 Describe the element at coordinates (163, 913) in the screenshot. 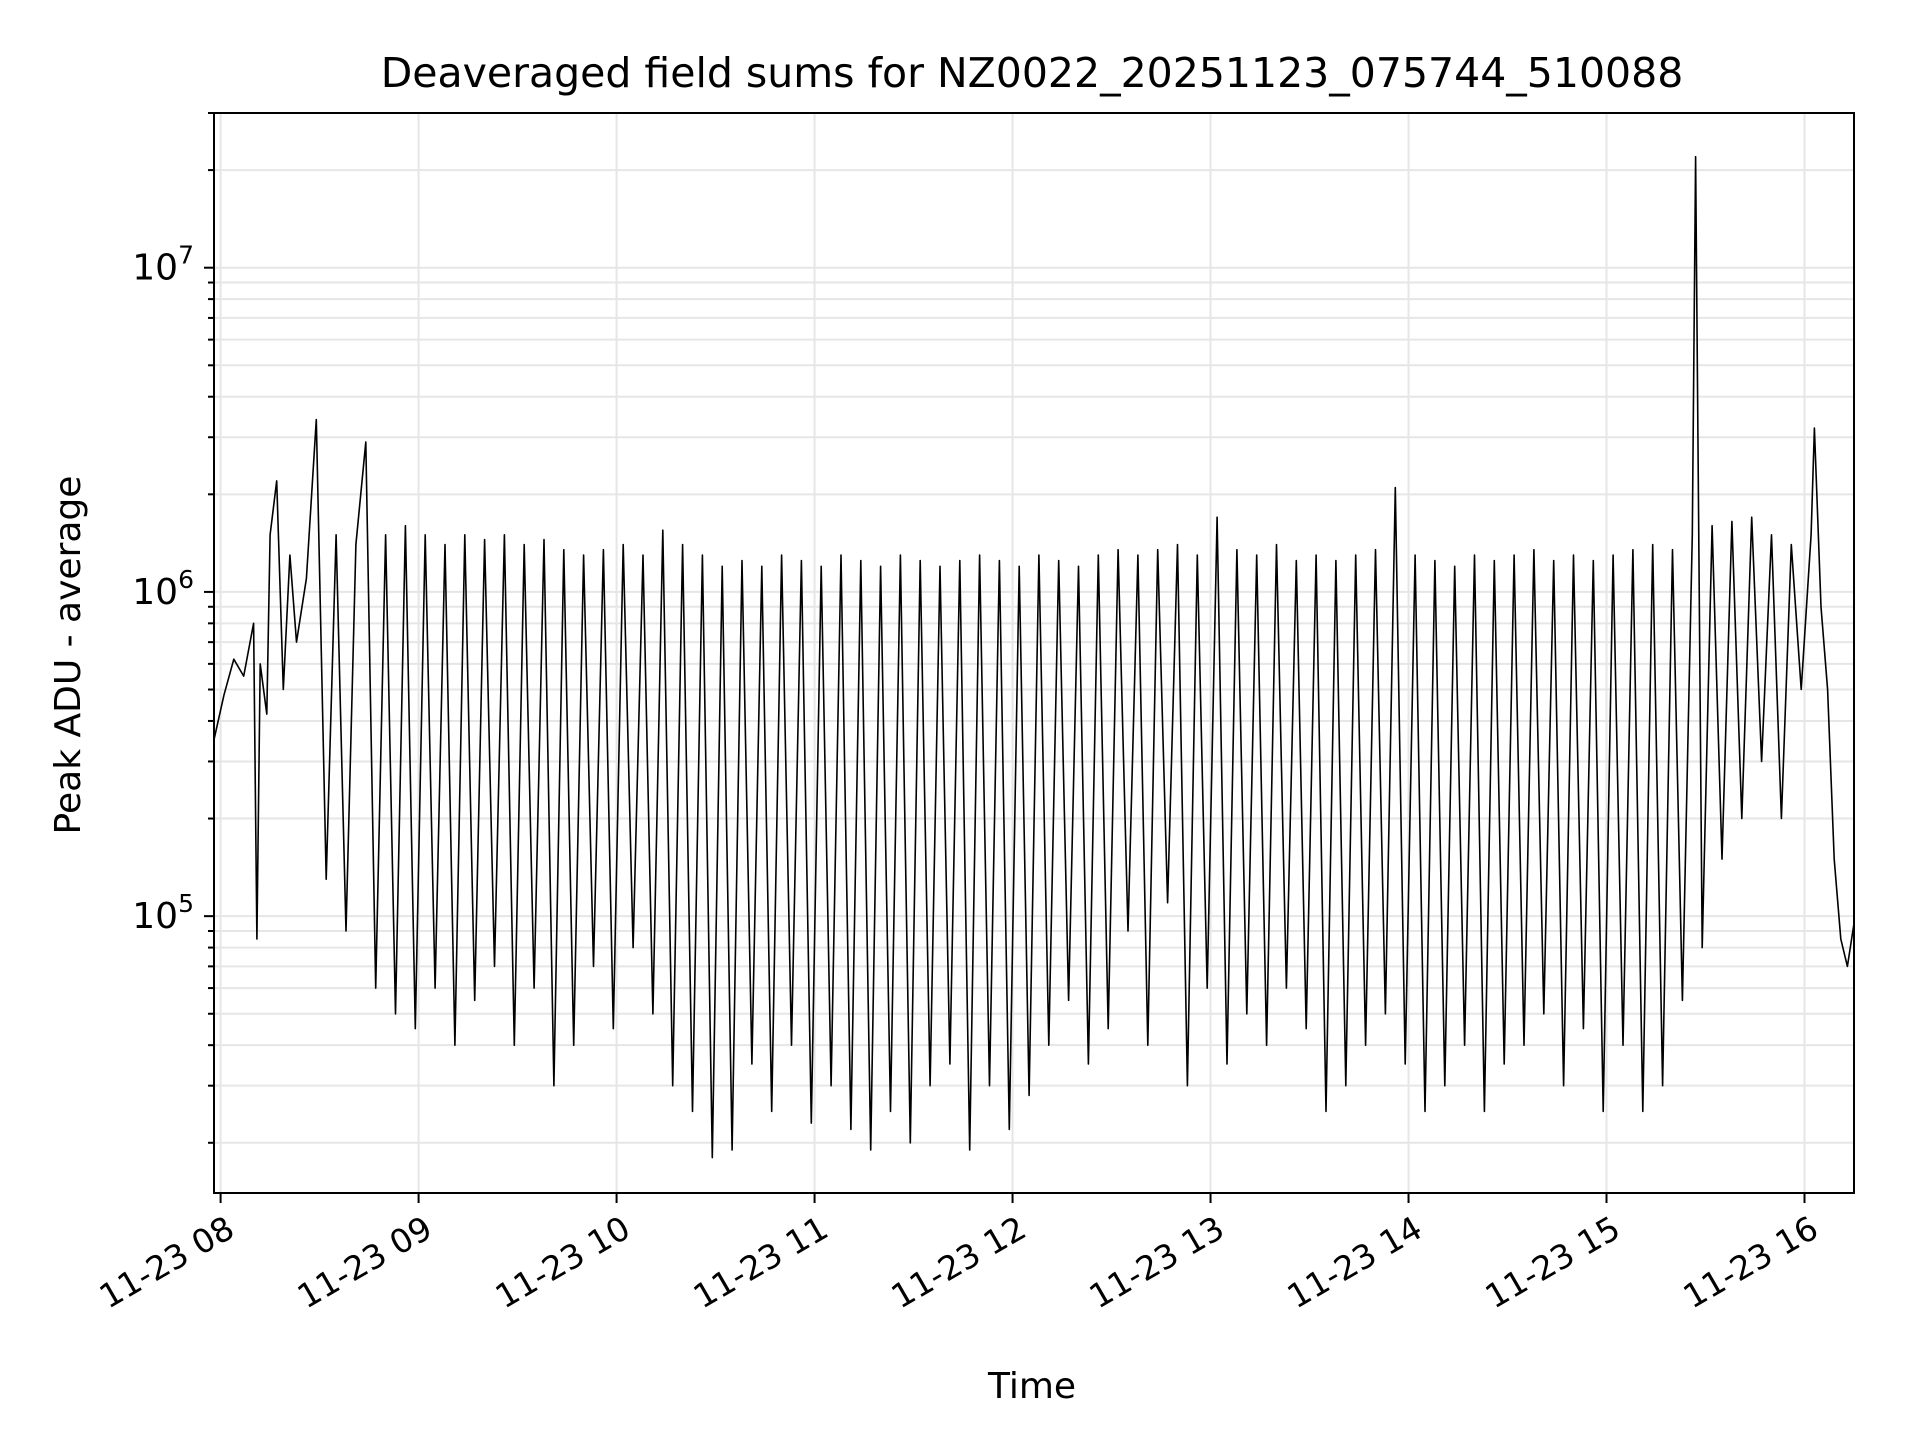

I see `y-tick-label: 10⁵` at that location.